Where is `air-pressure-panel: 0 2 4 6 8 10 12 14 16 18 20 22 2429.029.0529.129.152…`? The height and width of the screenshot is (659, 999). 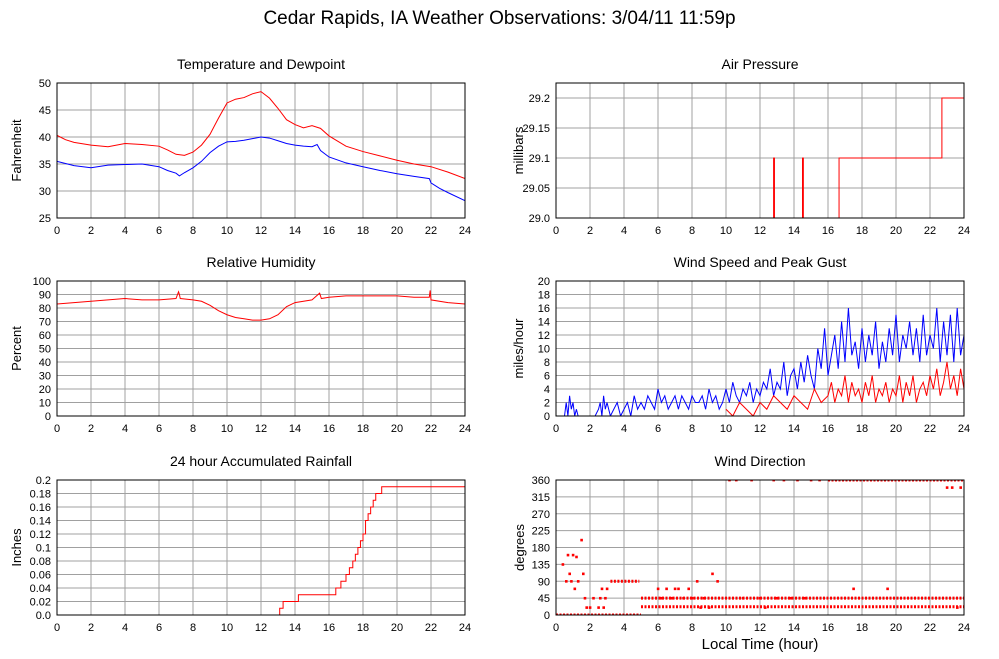 air-pressure-panel: 0 2 4 6 8 10 12 14 16 18 20 22 2429.029.0529.129.152… is located at coordinates (740, 146).